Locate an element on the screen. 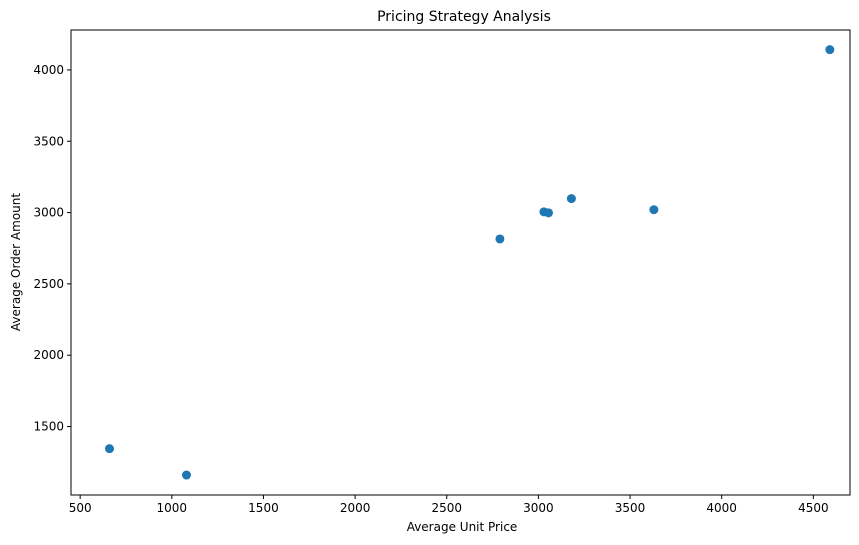 This screenshot has width=859, height=545. y-tick-label: 3500 is located at coordinates (48, 141).